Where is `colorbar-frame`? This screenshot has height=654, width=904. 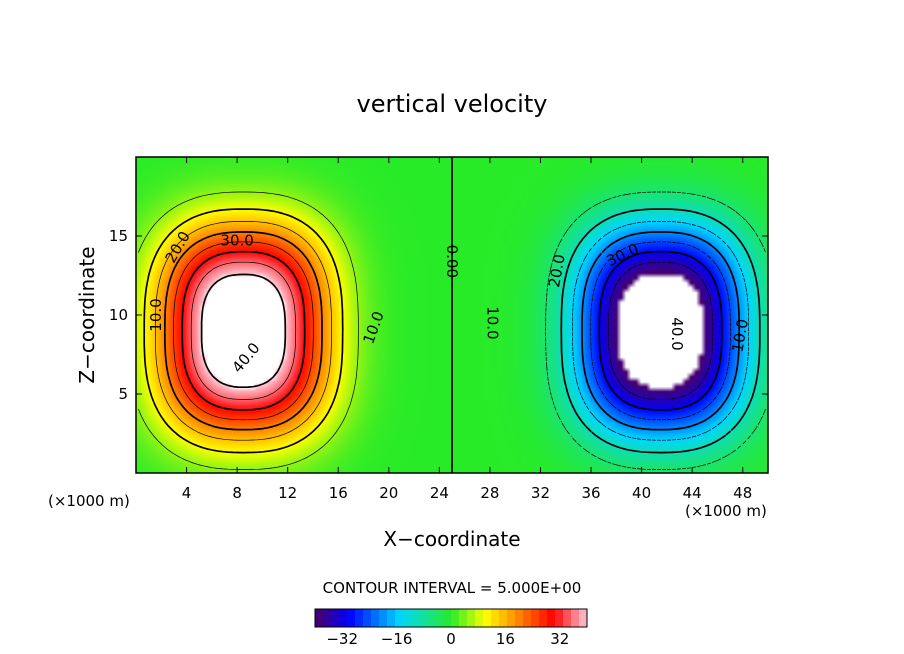 colorbar-frame is located at coordinates (451, 618).